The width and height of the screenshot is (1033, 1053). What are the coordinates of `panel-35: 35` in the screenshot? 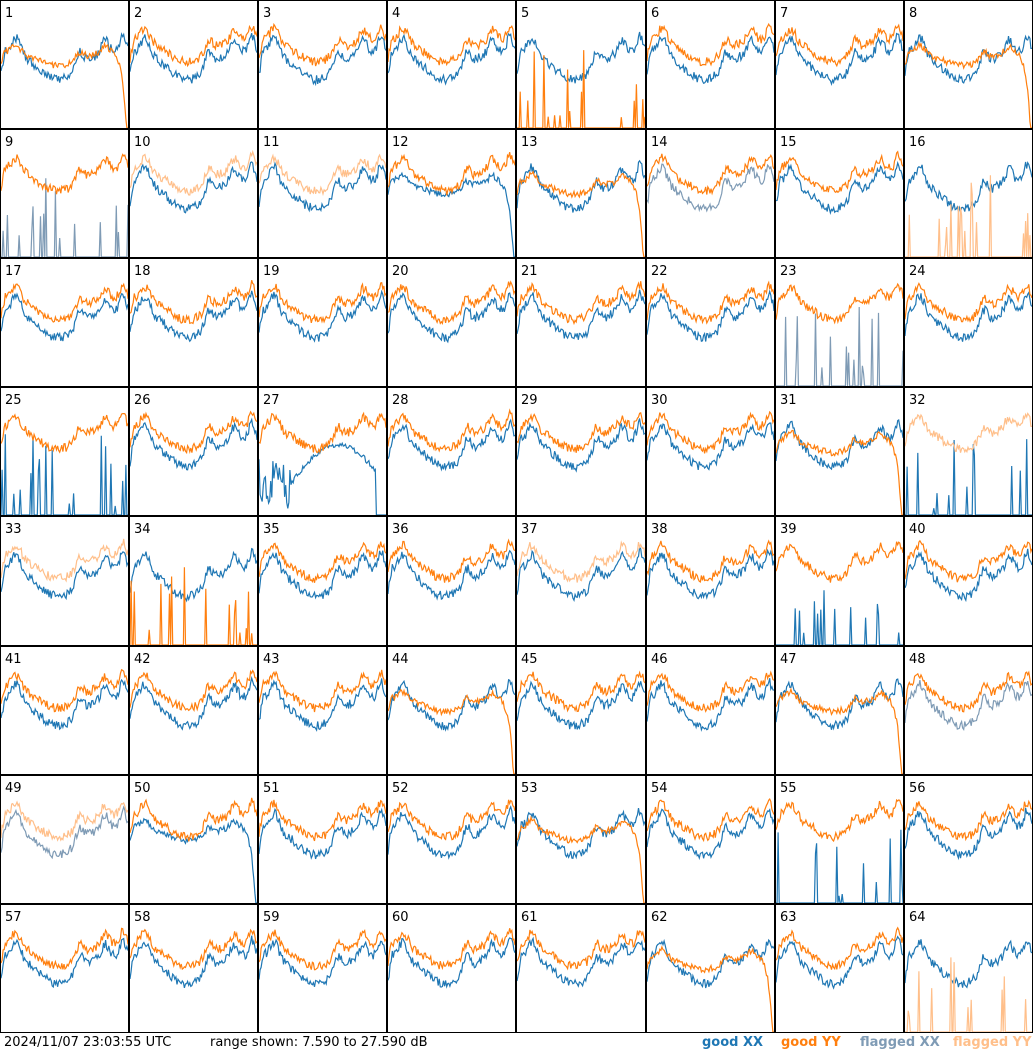 It's located at (322, 581).